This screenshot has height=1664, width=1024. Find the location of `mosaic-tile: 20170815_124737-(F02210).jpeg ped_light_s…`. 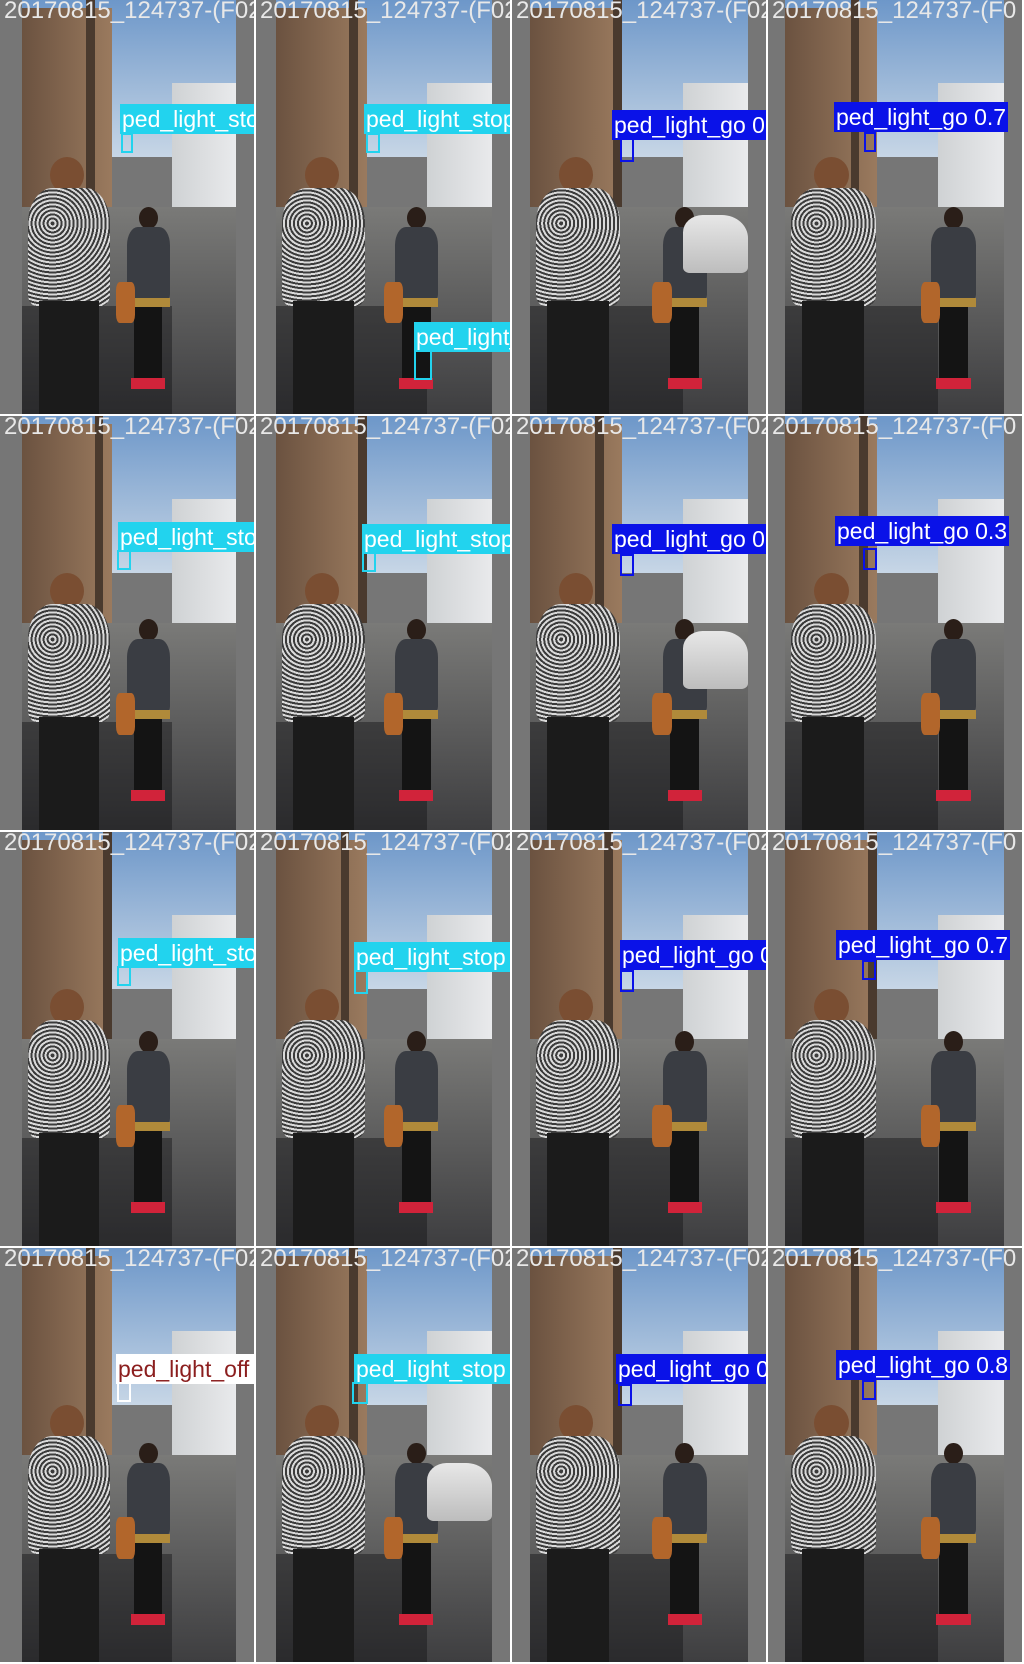

mosaic-tile: 20170815_124737-(F02210).jpeg ped_light_s… is located at coordinates (383, 1039).